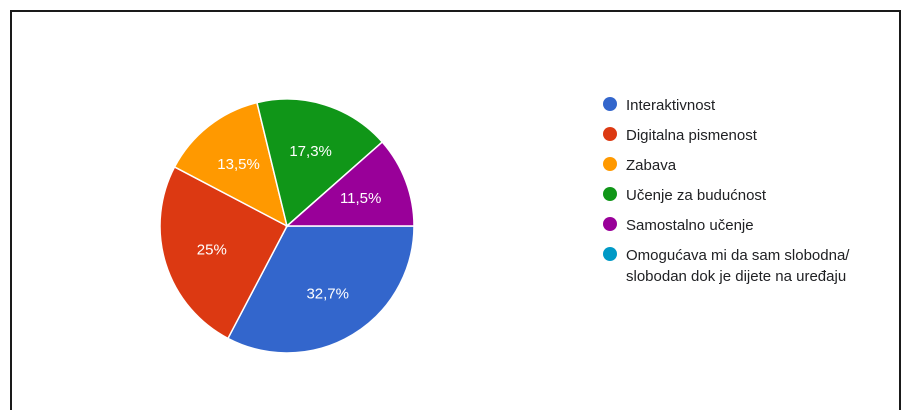 The image size is (909, 410). What do you see at coordinates (754, 165) in the screenshot?
I see `legend-item: Zabava` at bounding box center [754, 165].